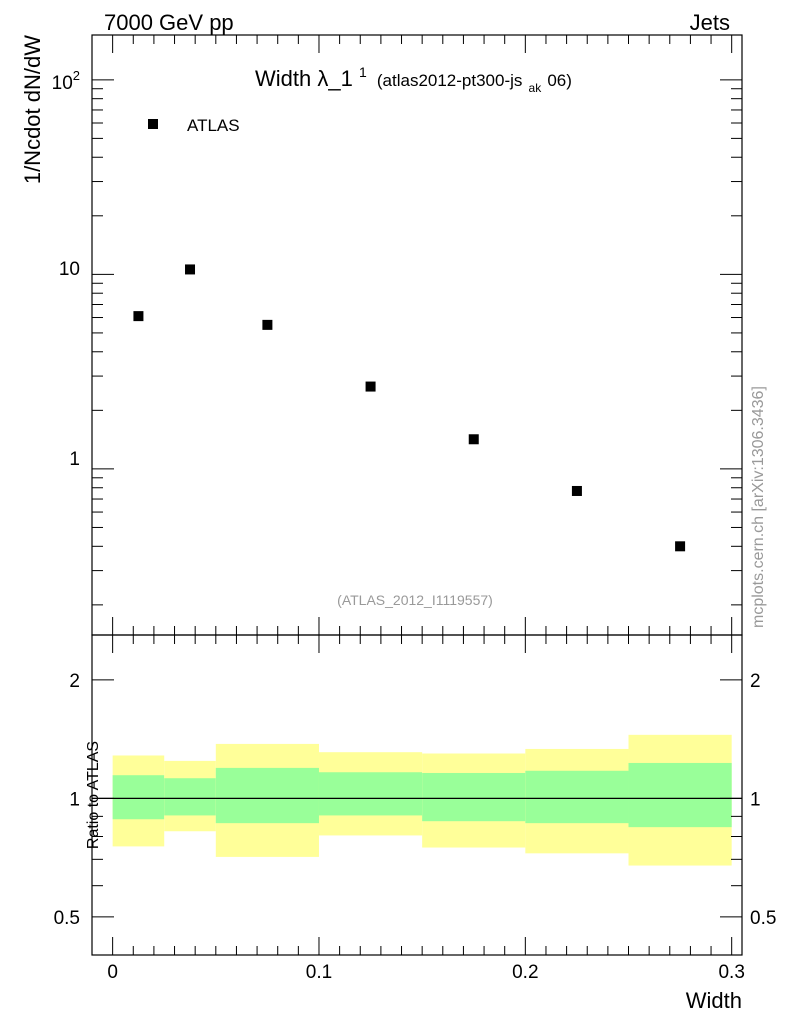 The width and height of the screenshot is (786, 1024). I want to click on xtick-label: 0, so click(112, 972).